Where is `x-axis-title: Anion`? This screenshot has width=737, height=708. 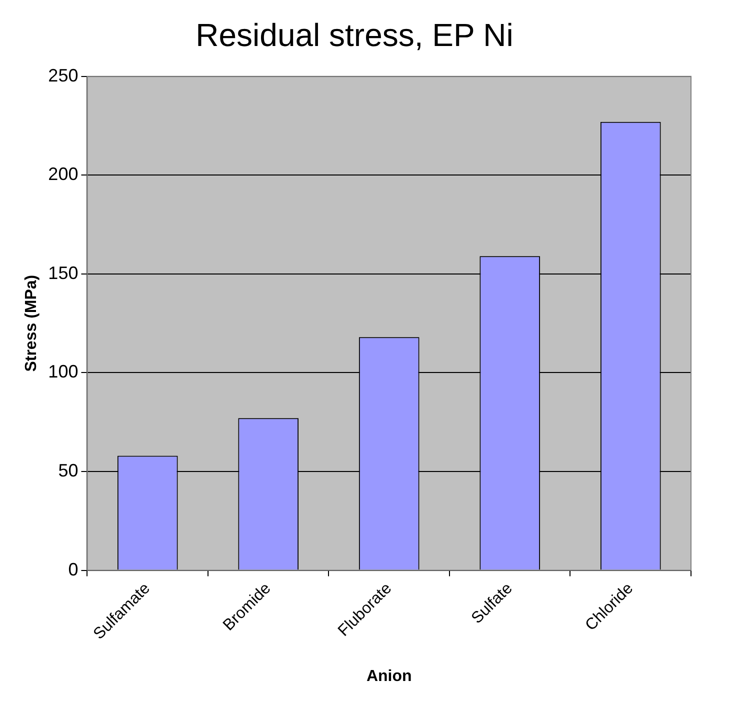
x-axis-title: Anion is located at coordinates (389, 676).